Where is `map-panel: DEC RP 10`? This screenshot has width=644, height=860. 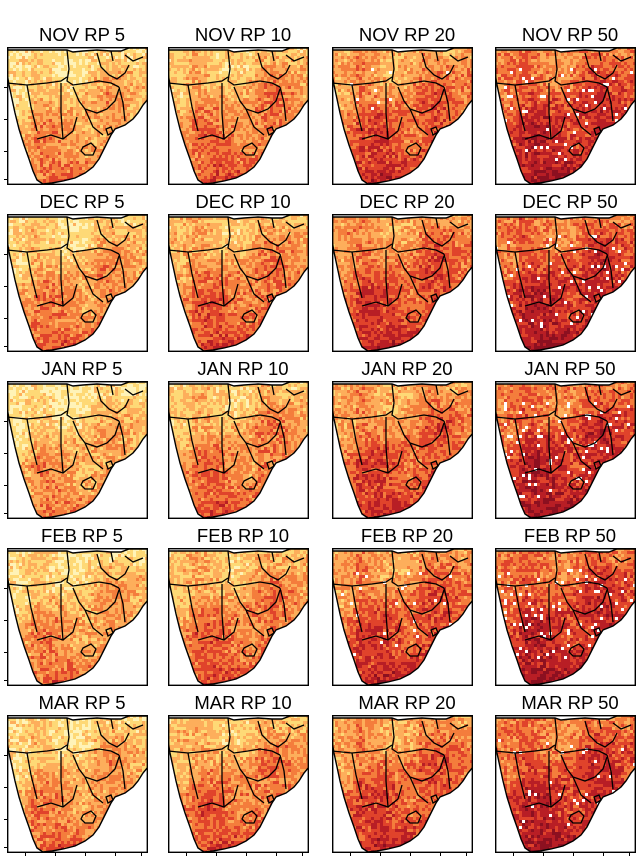 map-panel: DEC RP 10 is located at coordinates (243, 275).